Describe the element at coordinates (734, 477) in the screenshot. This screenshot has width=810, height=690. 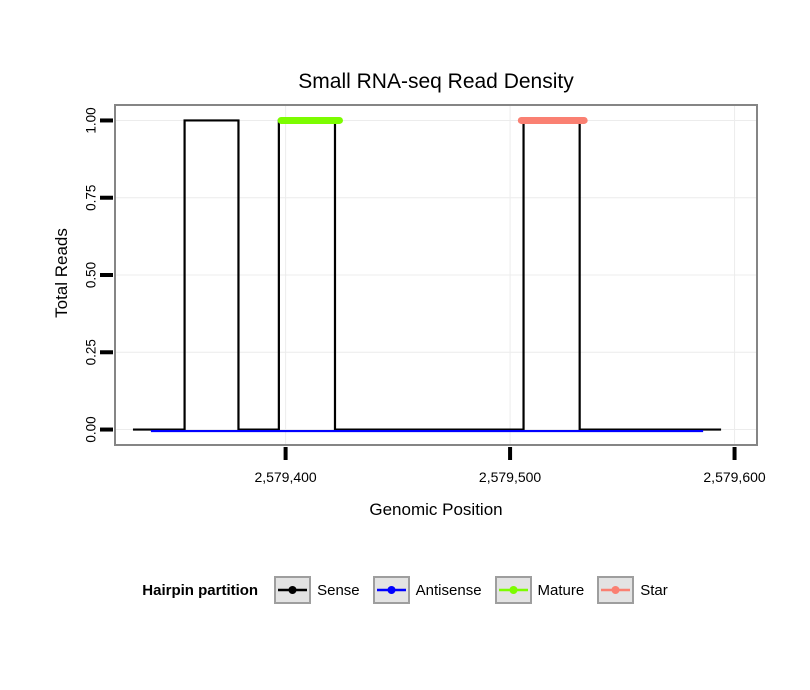
I see `x-tick-label: 2,579,600` at that location.